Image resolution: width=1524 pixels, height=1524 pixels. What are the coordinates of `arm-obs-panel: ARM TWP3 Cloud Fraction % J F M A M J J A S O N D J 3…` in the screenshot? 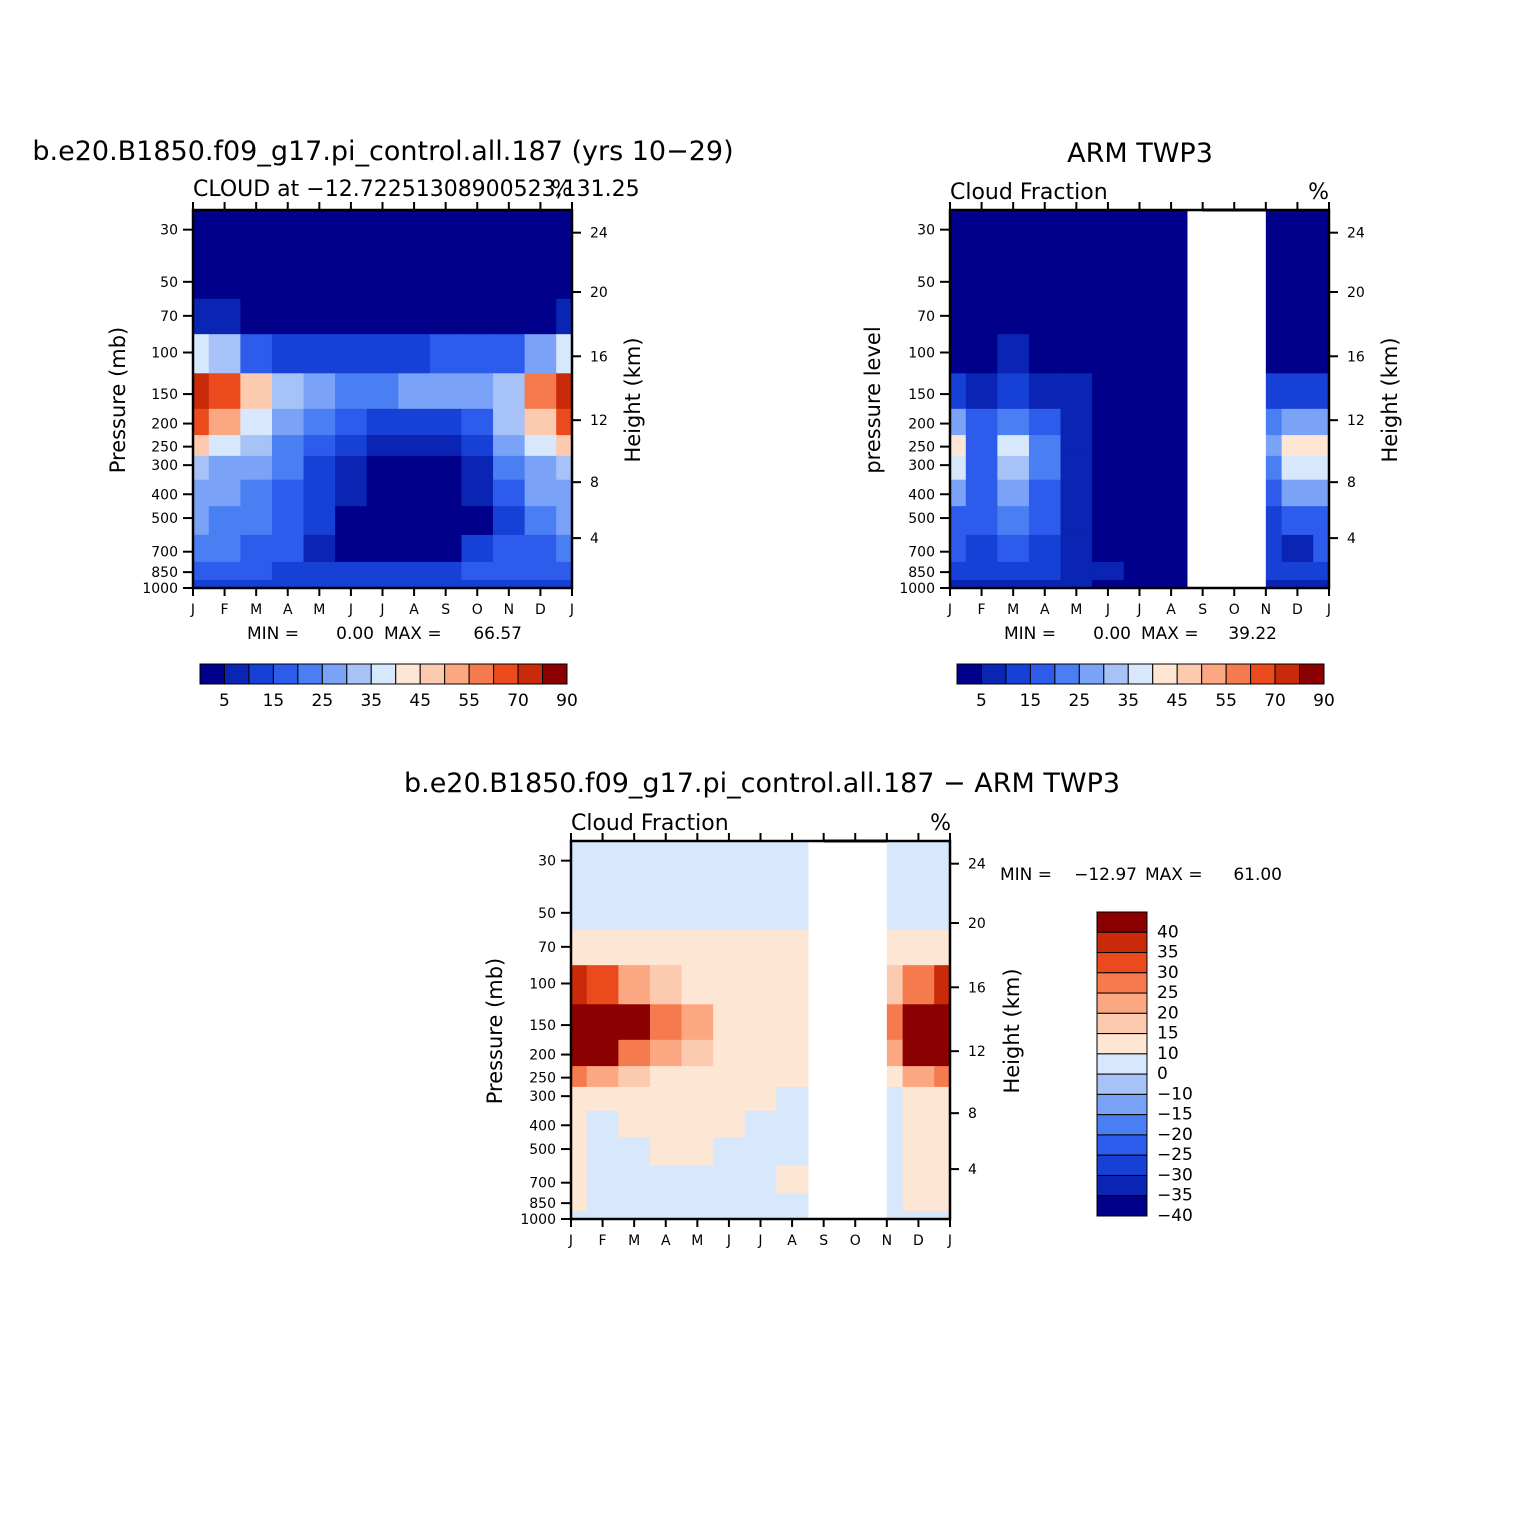 It's located at (1131, 424).